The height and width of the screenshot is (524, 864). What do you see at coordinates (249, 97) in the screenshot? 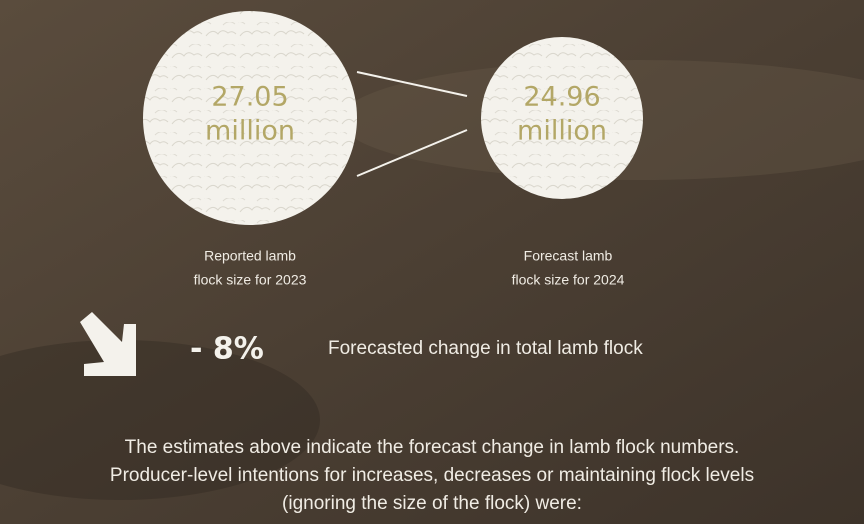
I see `value: 27.05` at bounding box center [249, 97].